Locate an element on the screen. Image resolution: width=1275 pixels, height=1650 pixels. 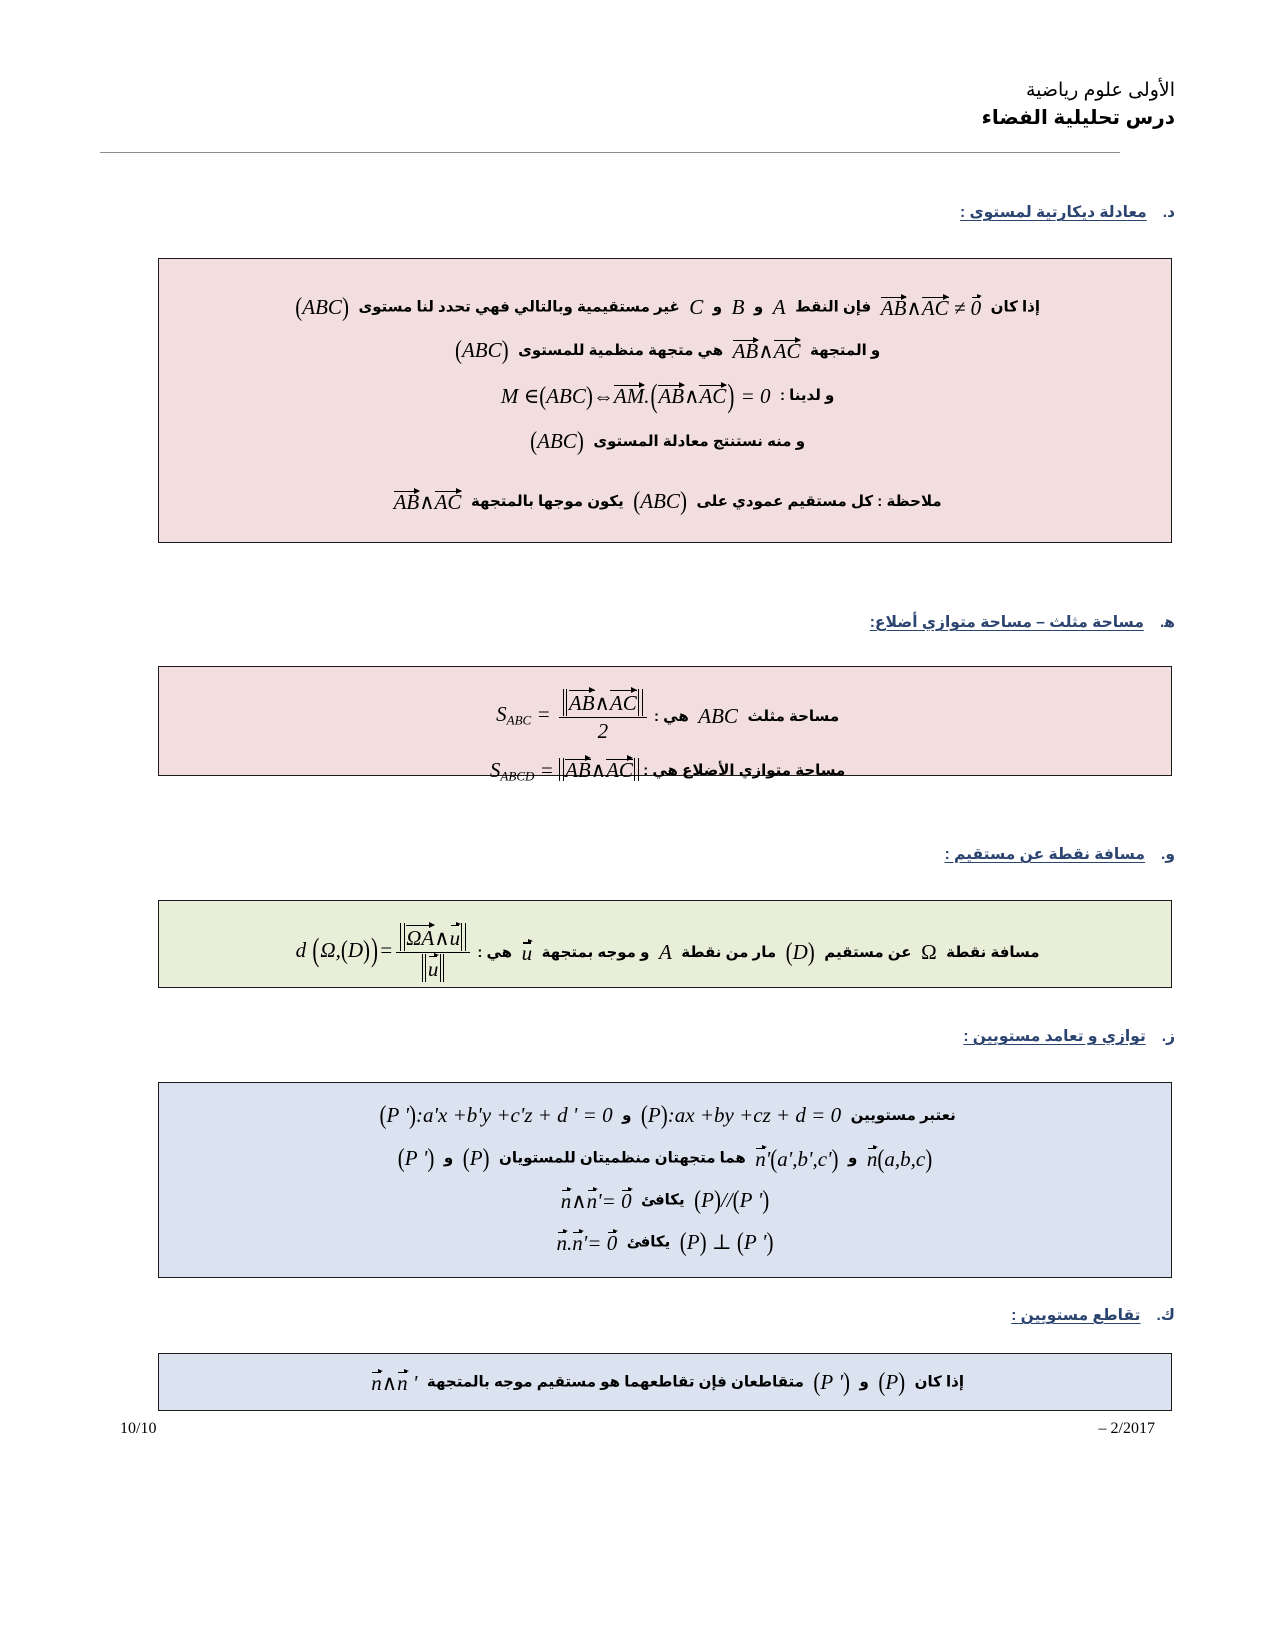
planes-conj: و is located at coordinates (627, 1115).